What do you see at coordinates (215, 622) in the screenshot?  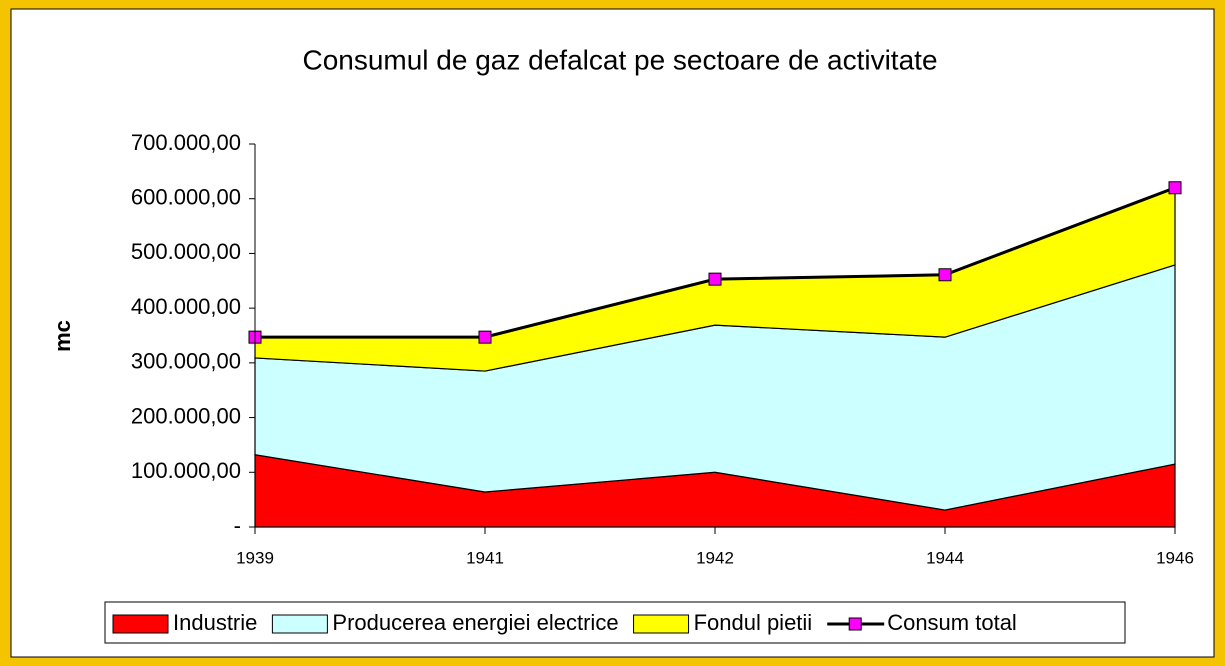 I see `legend-label: Industrie` at bounding box center [215, 622].